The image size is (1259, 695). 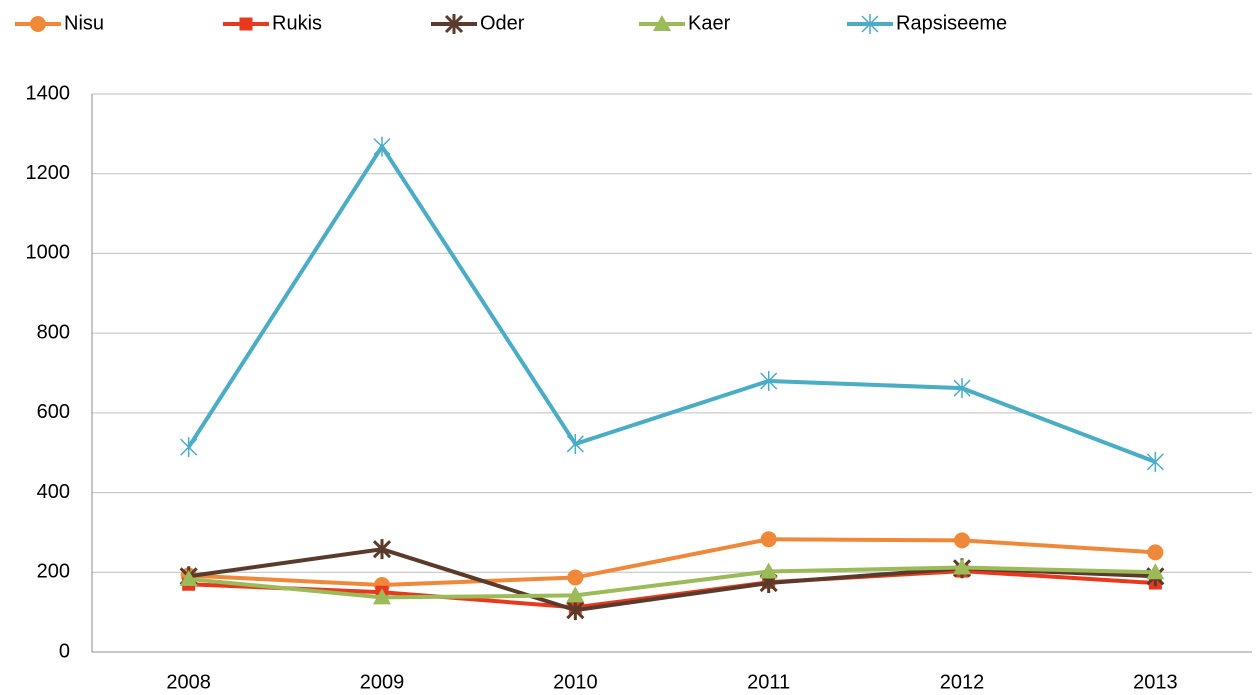 What do you see at coordinates (478, 23) in the screenshot?
I see `legend-item: Oder` at bounding box center [478, 23].